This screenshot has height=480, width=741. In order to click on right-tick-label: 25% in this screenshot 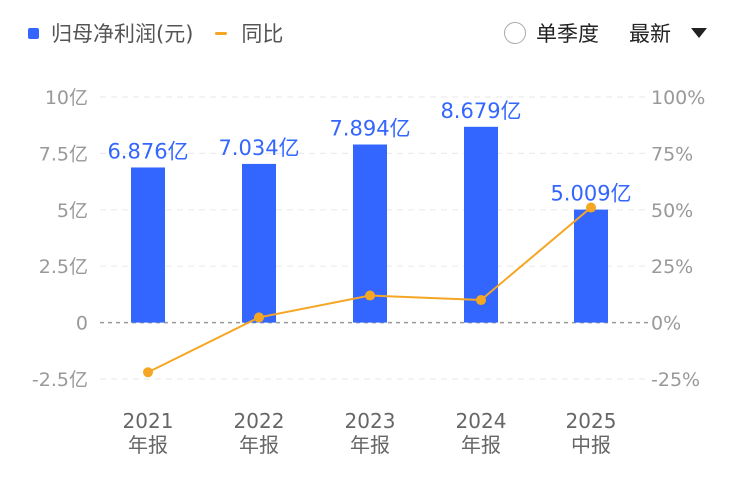, I will do `click(672, 267)`.